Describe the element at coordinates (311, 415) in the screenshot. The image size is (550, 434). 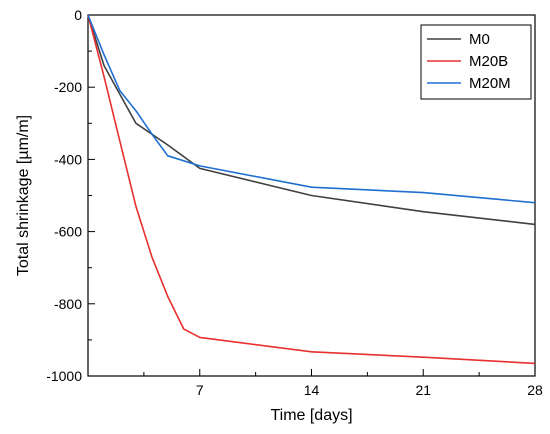
I see `x-axis-title: Time [days]` at that location.